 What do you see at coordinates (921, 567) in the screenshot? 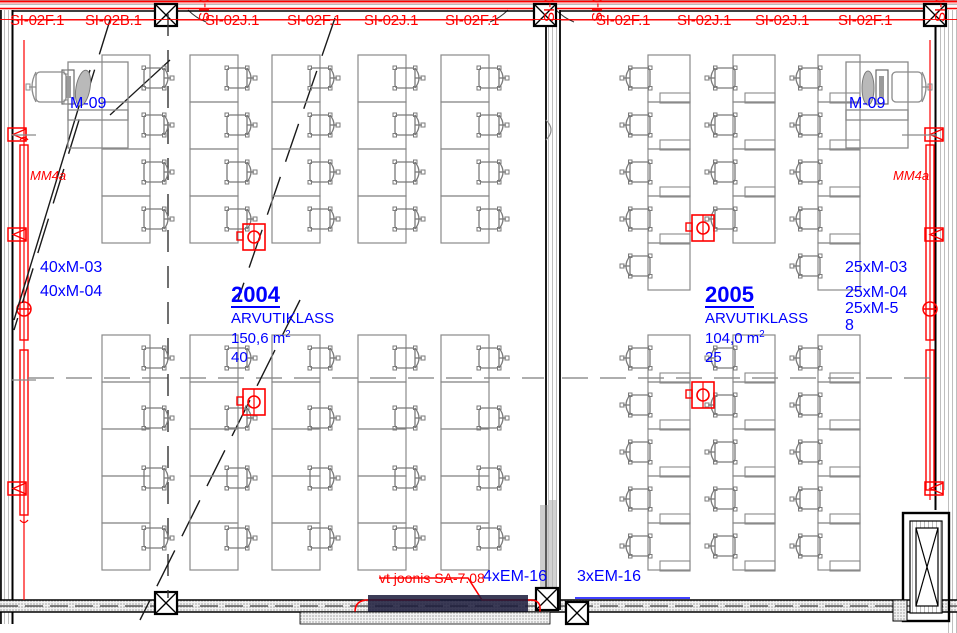
I see `stair-shaft-icon` at bounding box center [921, 567].